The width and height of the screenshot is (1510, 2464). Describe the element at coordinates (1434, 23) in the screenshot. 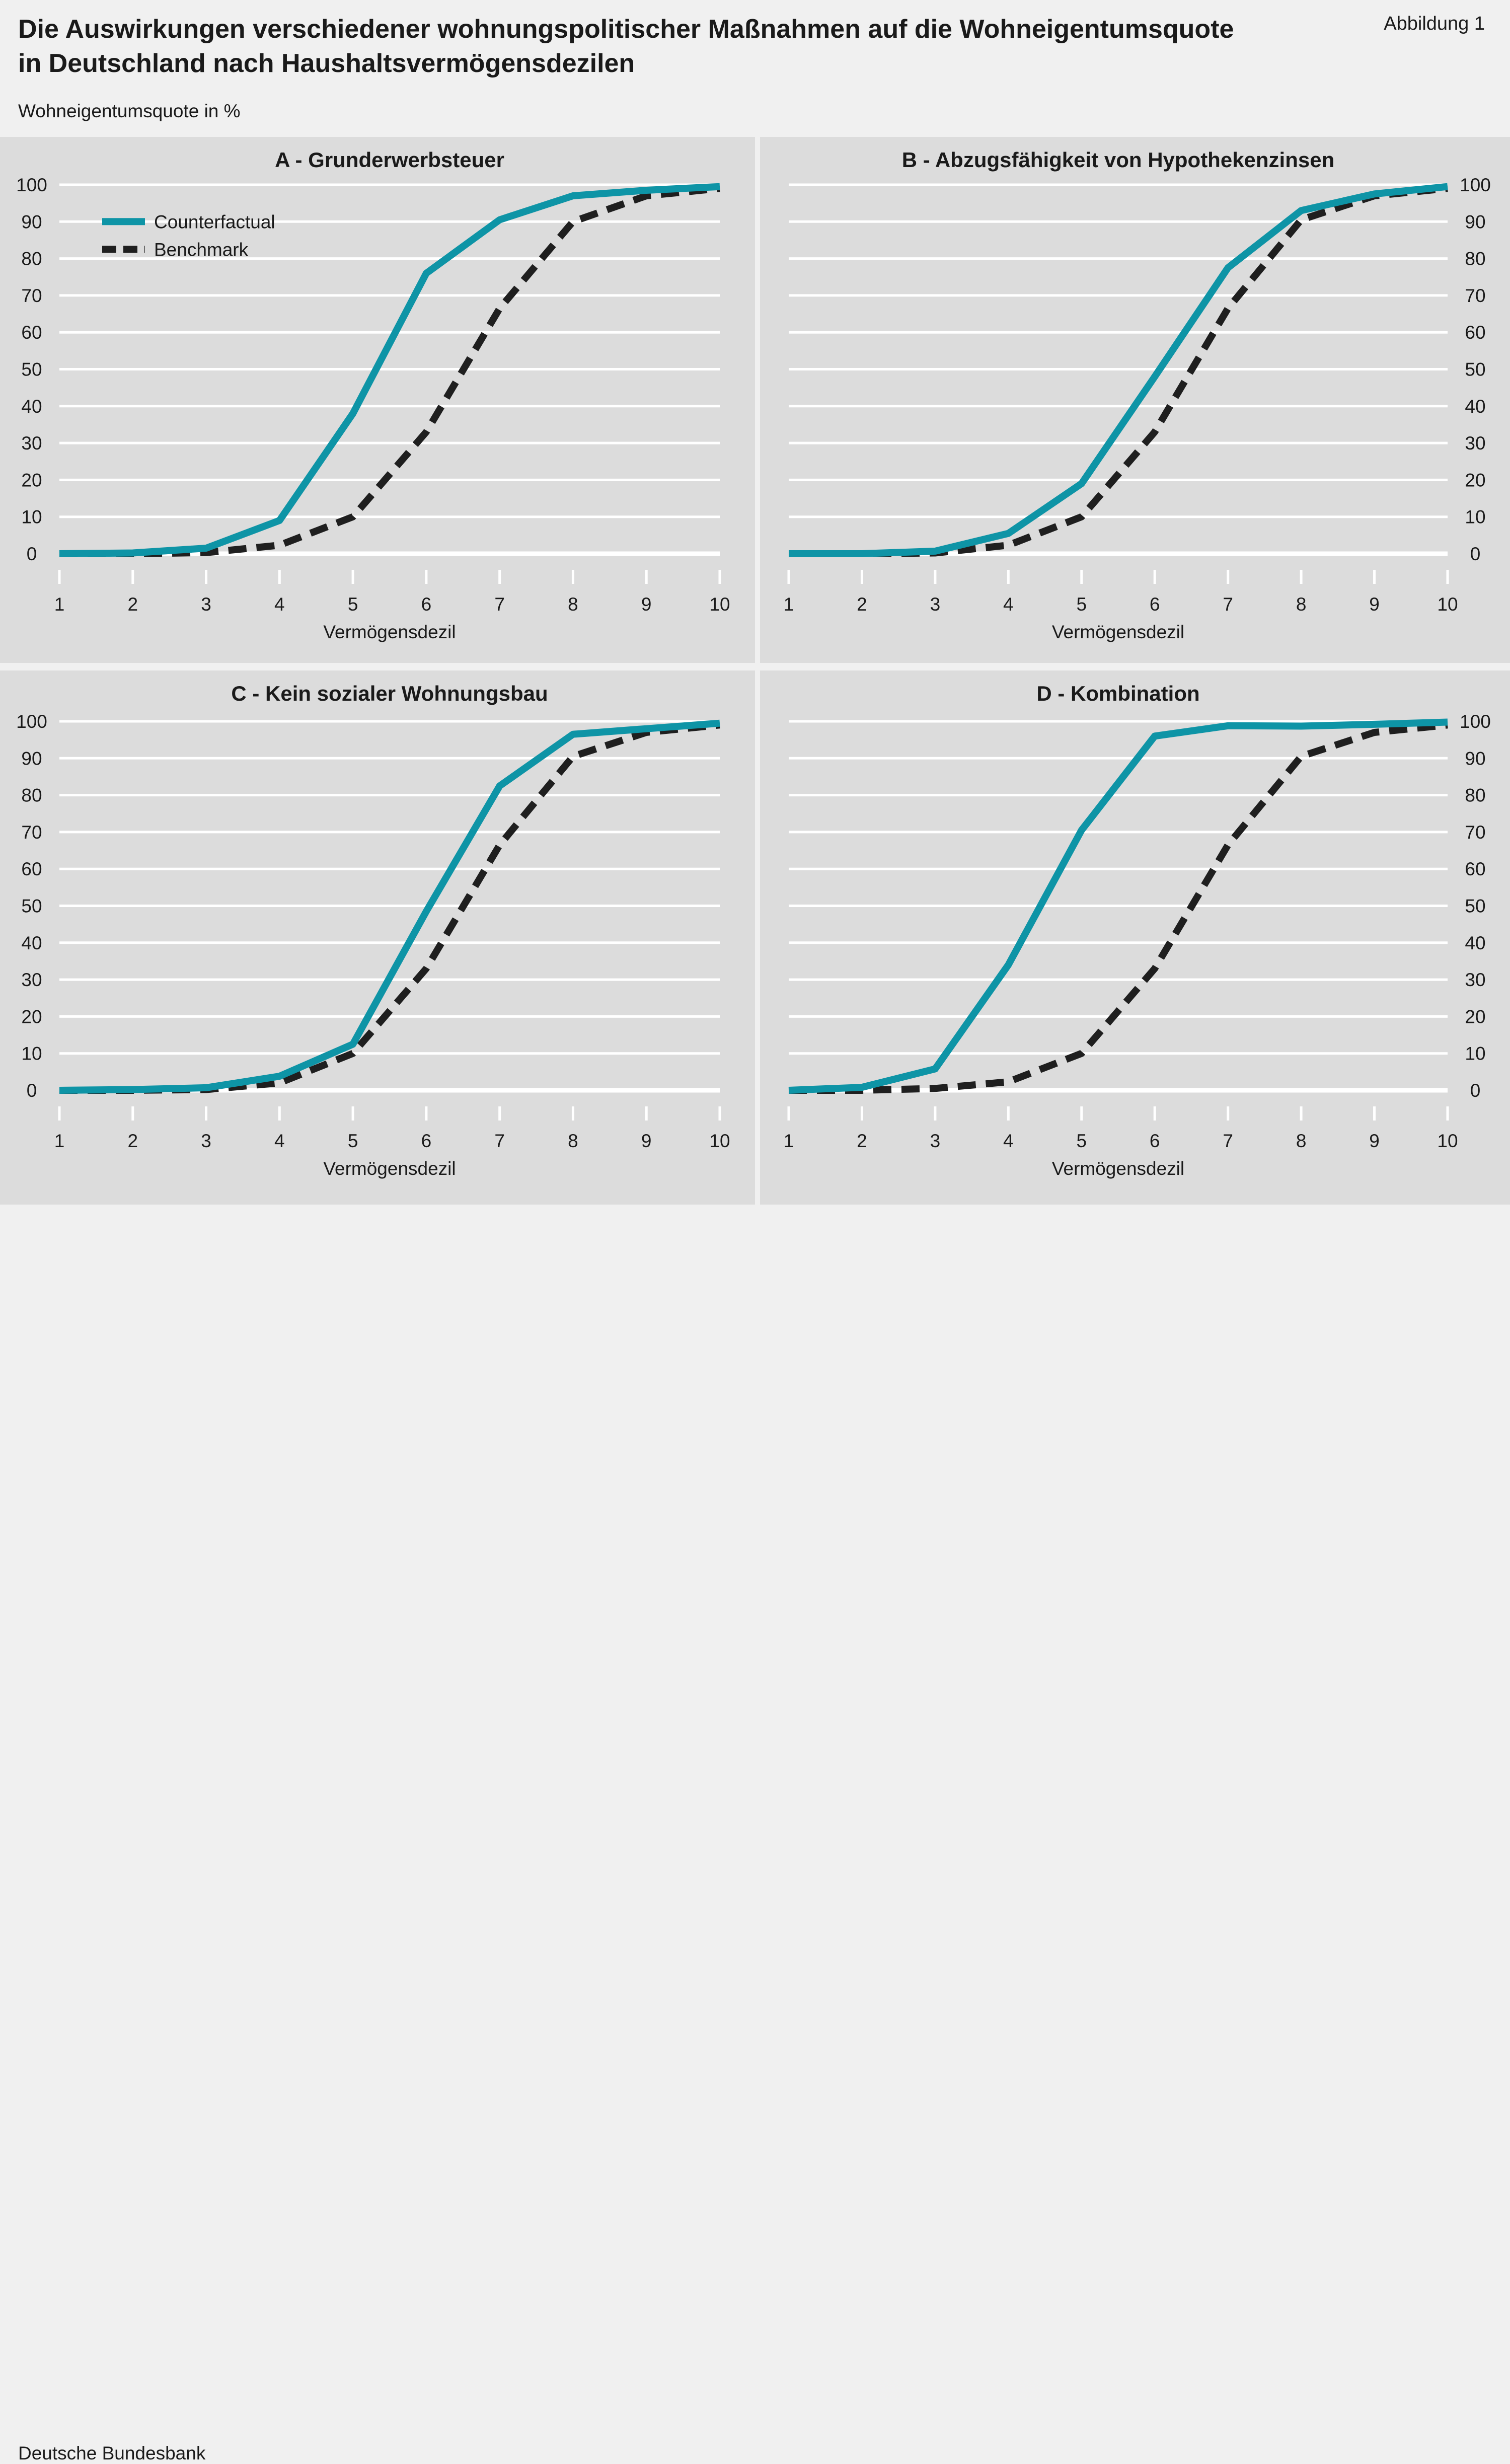

I see `figure-number-label: Abbildung 1` at that location.